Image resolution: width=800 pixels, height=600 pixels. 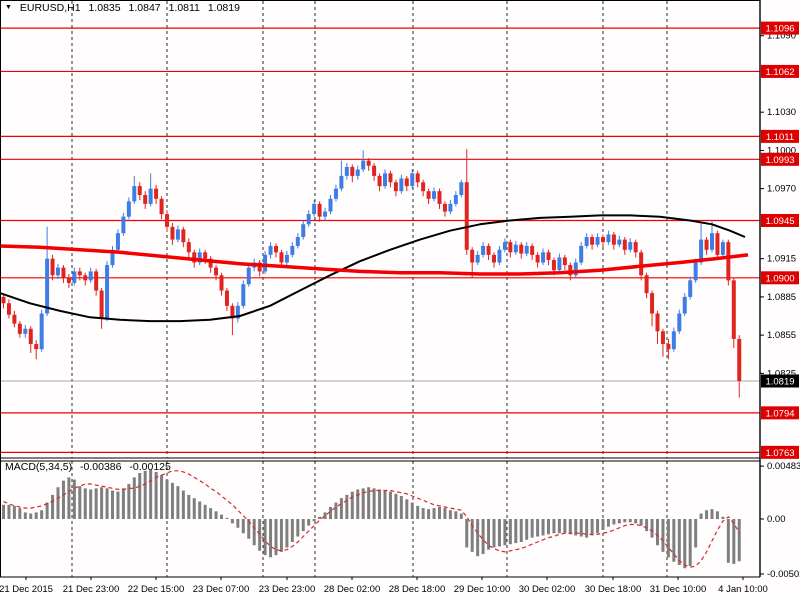 What do you see at coordinates (352, 589) in the screenshot?
I see `time-tick-label: 28 Dec 02:00` at bounding box center [352, 589].